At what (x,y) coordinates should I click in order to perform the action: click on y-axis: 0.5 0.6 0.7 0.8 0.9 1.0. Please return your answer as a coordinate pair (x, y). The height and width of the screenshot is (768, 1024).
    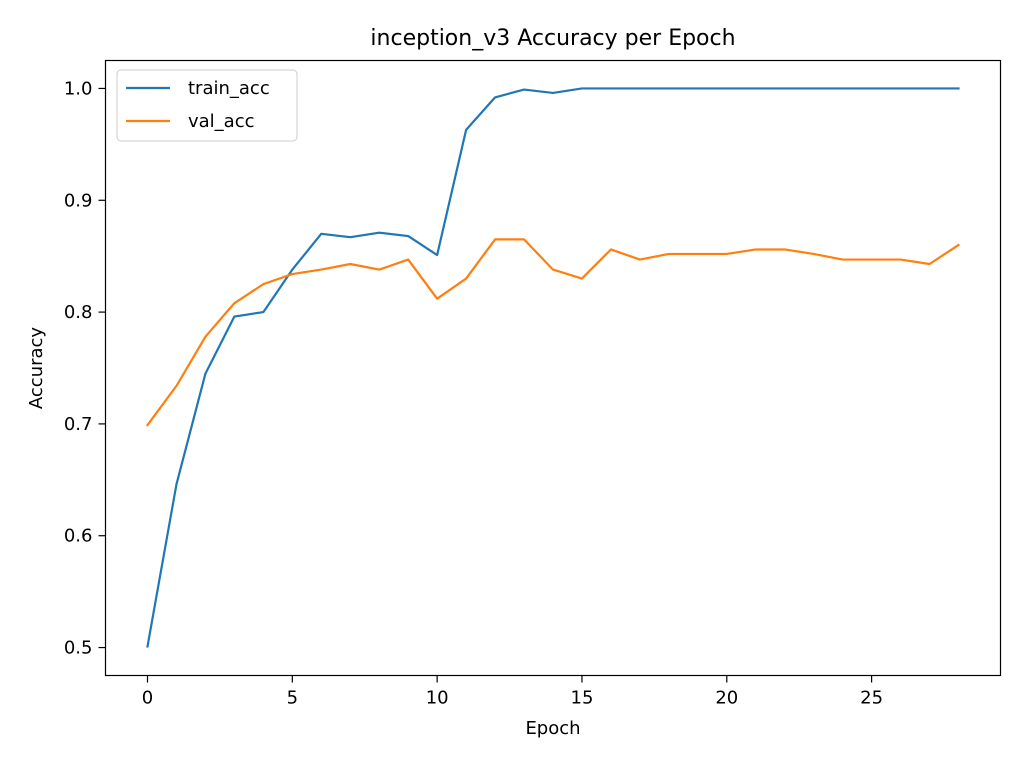
    Looking at the image, I should click on (85, 368).